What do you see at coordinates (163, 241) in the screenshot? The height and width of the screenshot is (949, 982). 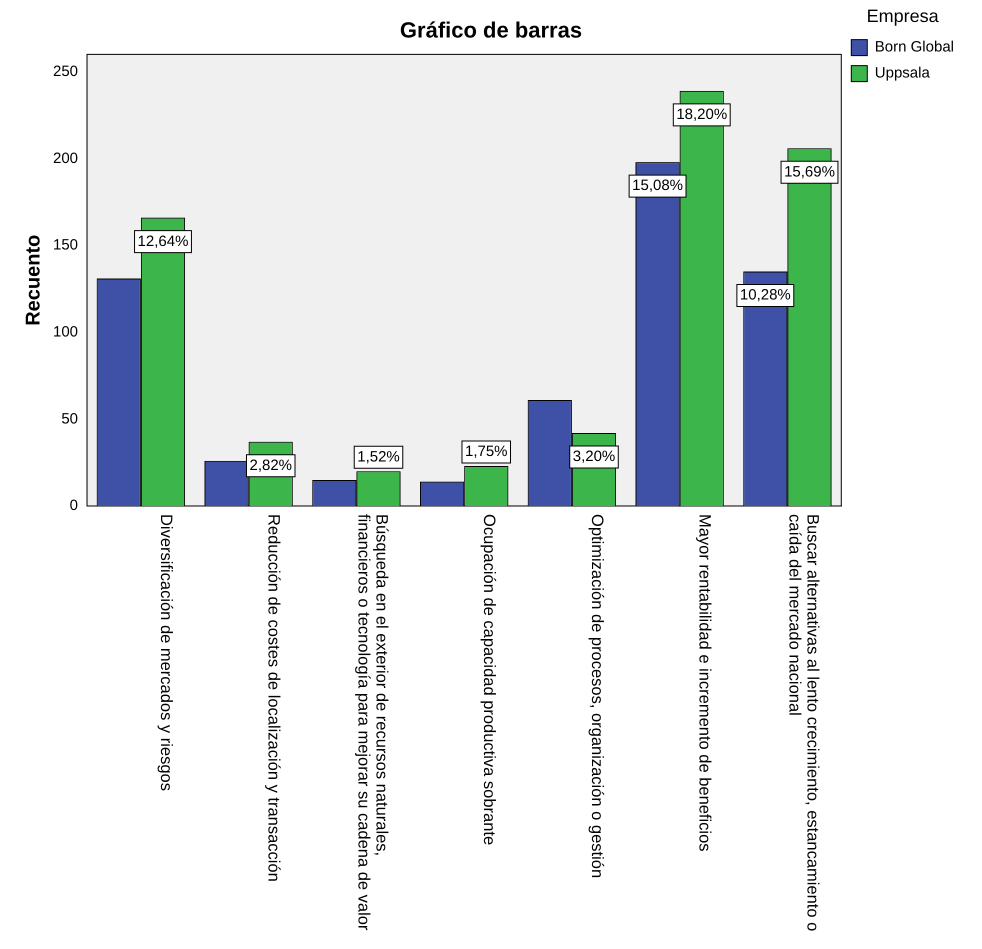 I see `annotation: 12,64%` at bounding box center [163, 241].